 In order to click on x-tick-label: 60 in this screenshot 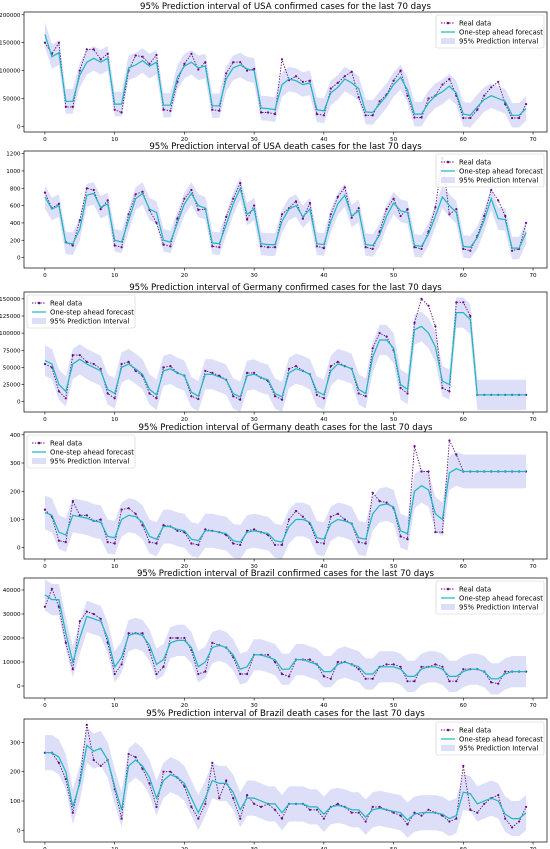, I will do `click(464, 140)`.